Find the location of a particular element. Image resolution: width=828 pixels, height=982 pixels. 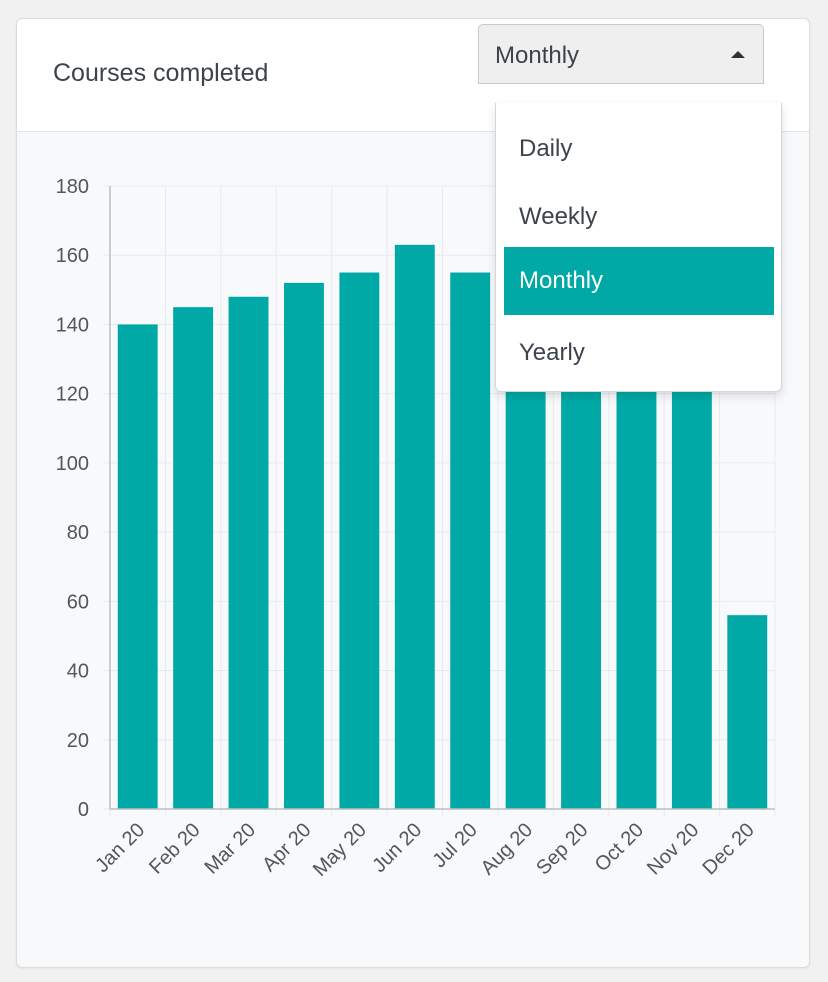

x-tick-label: Aug 20 is located at coordinates (507, 849).